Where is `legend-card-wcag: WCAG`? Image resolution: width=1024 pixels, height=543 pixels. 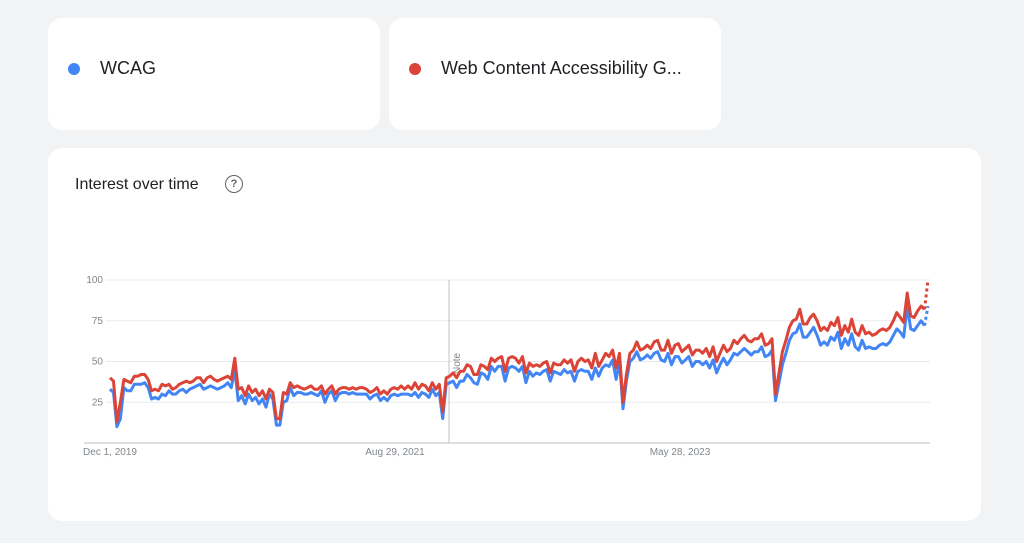
legend-card-wcag: WCAG is located at coordinates (214, 74).